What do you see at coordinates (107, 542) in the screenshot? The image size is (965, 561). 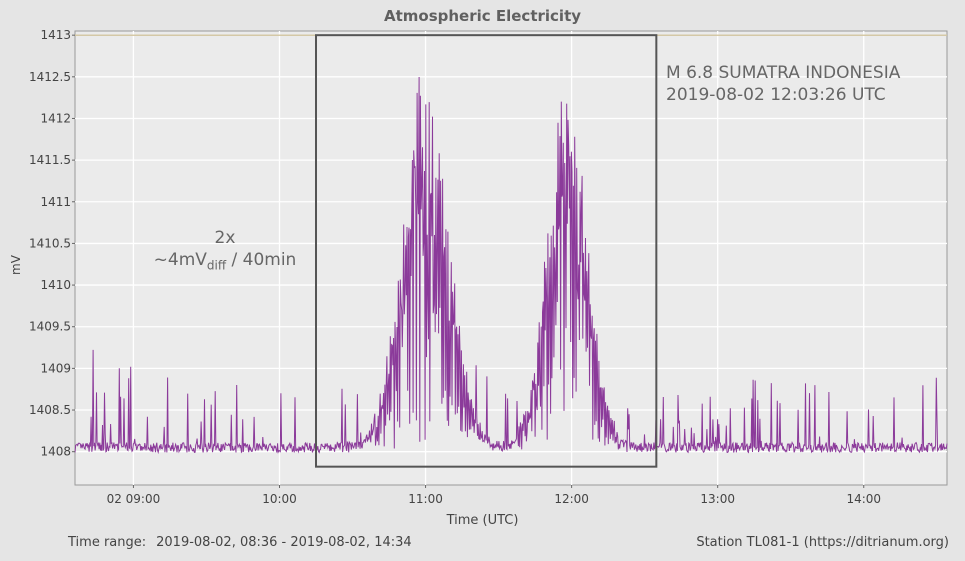 I see `time-range-label: Time range:` at bounding box center [107, 542].